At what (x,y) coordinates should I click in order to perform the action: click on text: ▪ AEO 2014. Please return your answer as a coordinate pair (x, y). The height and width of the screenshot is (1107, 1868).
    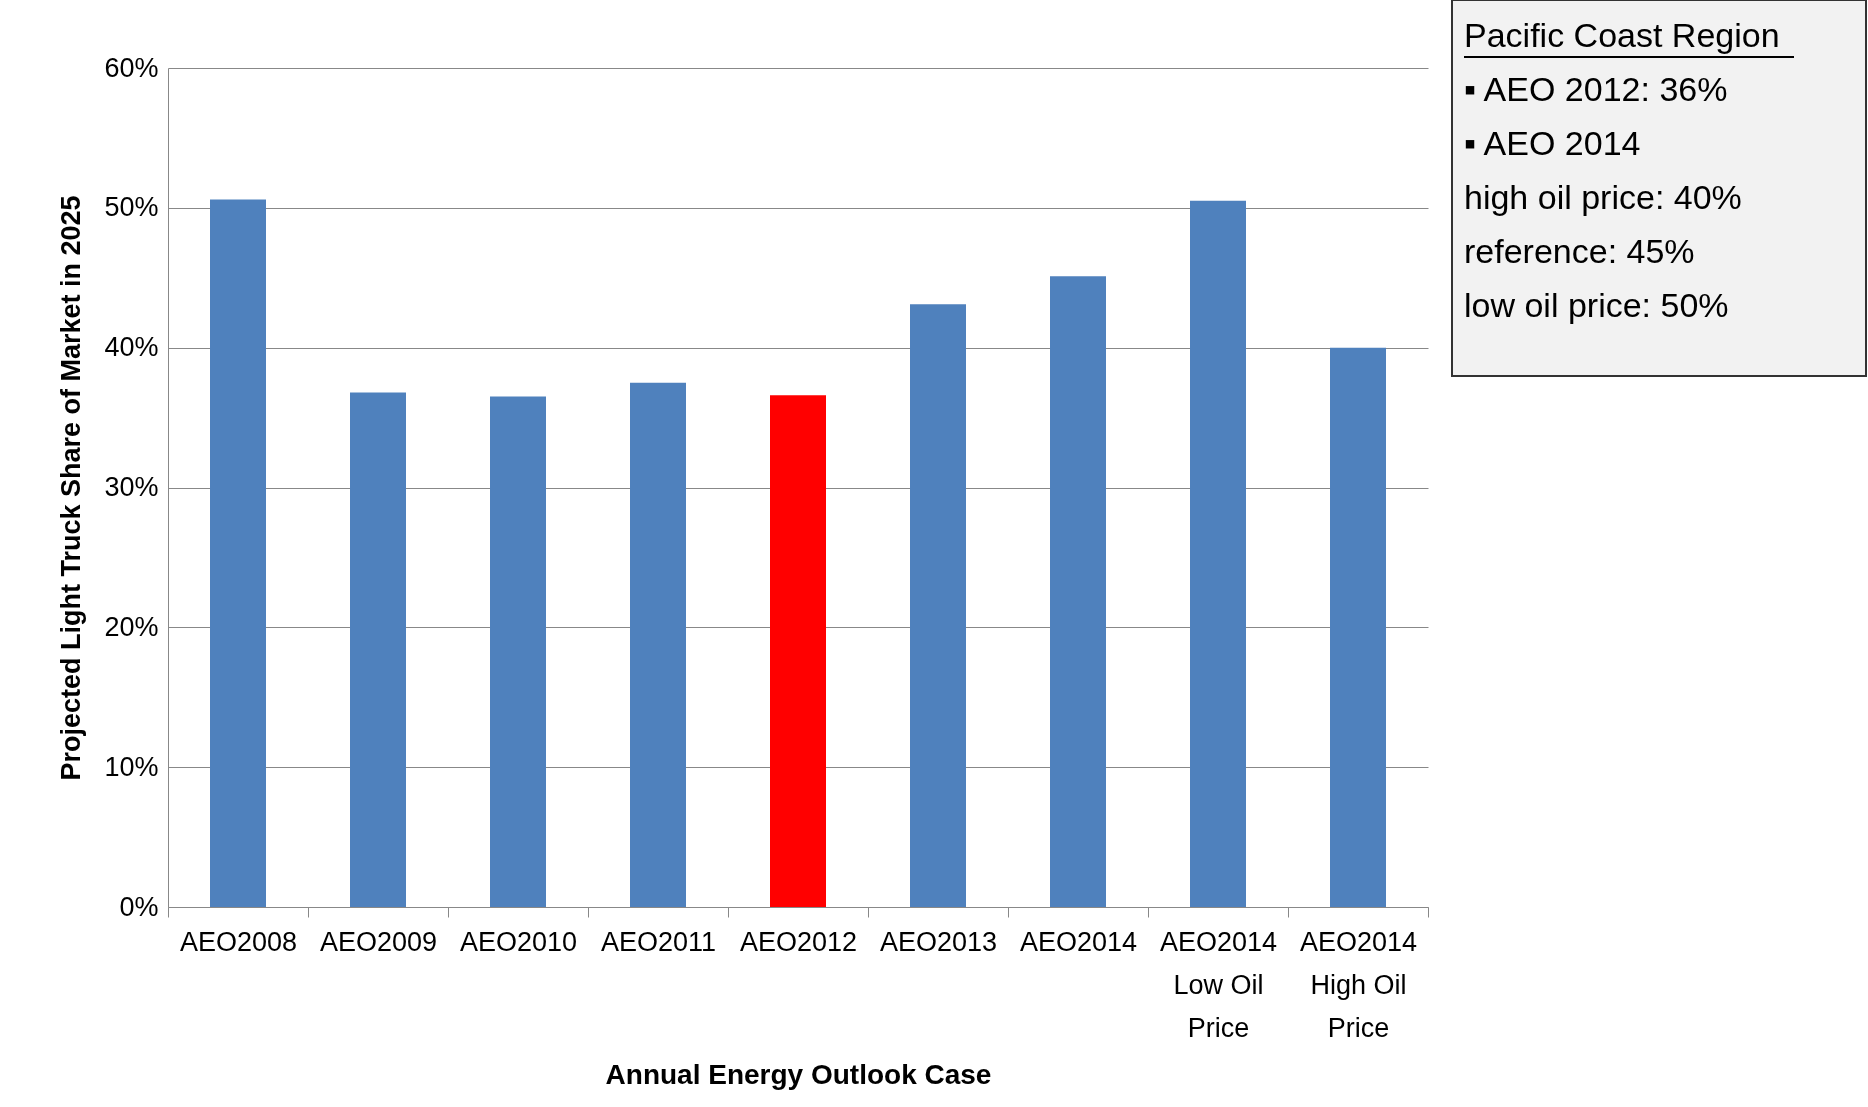
    Looking at the image, I should click on (1552, 143).